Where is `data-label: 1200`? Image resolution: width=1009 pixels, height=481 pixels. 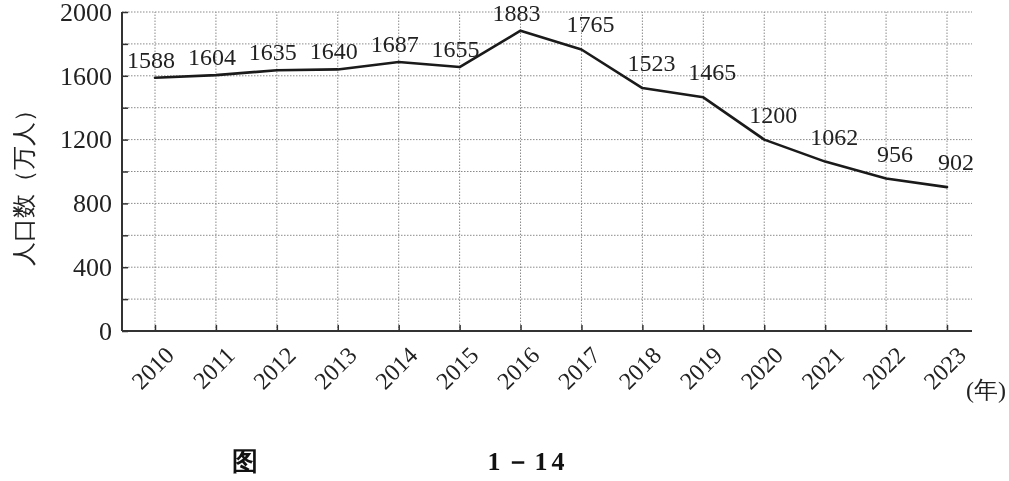
data-label: 1200 is located at coordinates (773, 114).